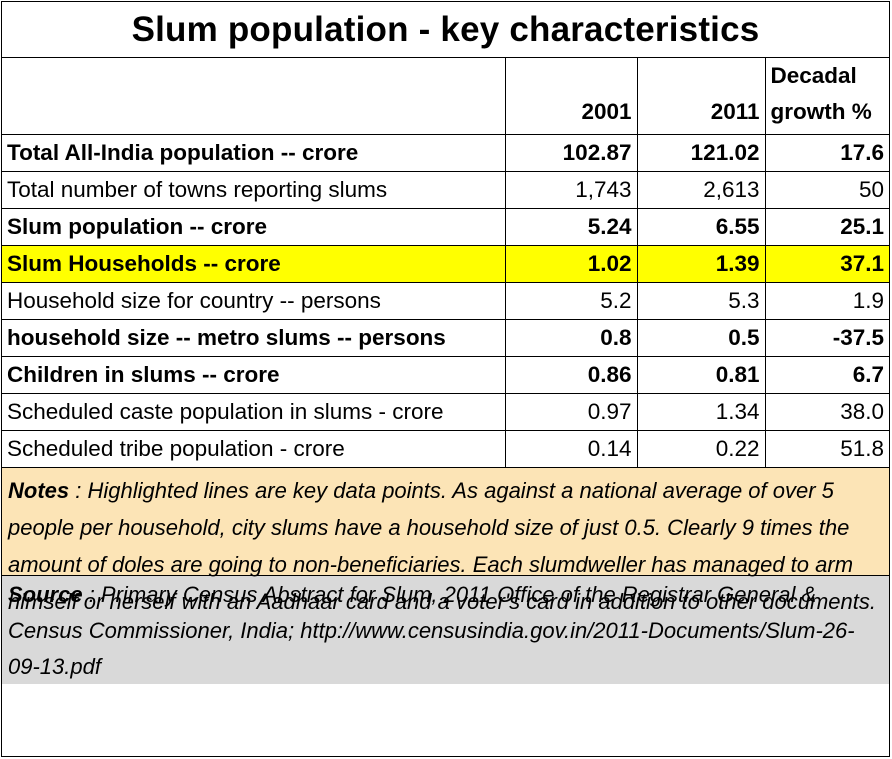 Image resolution: width=892 pixels, height=759 pixels. What do you see at coordinates (826, 449) in the screenshot?
I see `value-growth: 51.8` at bounding box center [826, 449].